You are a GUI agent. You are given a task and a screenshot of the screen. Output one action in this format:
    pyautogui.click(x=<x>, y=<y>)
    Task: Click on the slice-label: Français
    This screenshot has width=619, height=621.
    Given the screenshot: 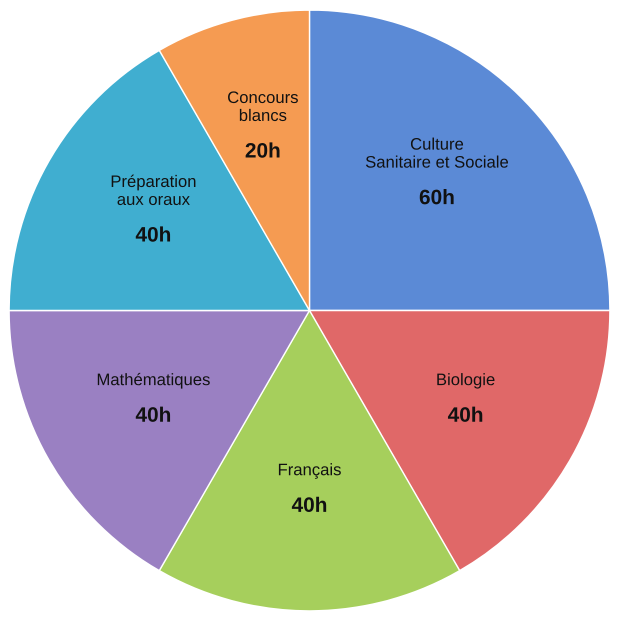 What is the action you would take?
    pyautogui.click(x=309, y=471)
    